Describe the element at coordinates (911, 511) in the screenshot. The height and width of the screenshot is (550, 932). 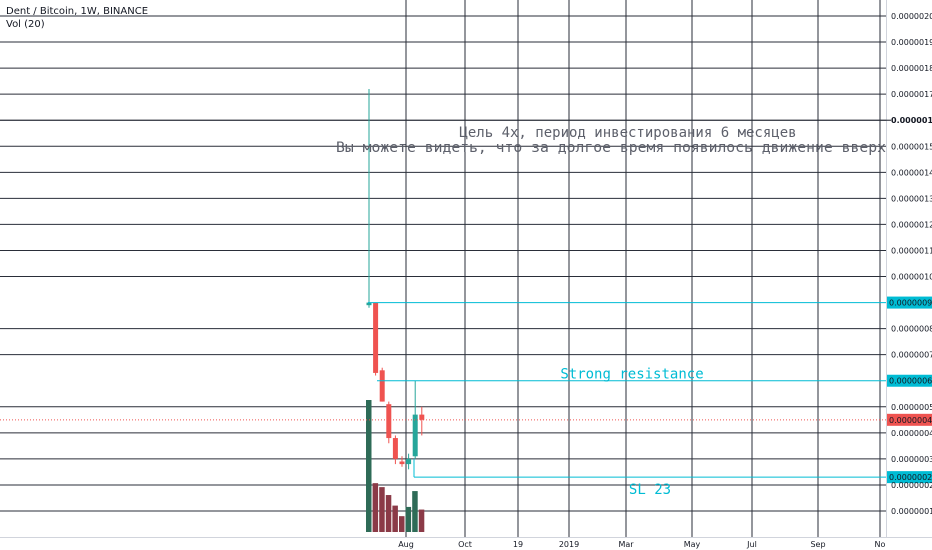
I see `price-tick-label: 0.00000010` at that location.